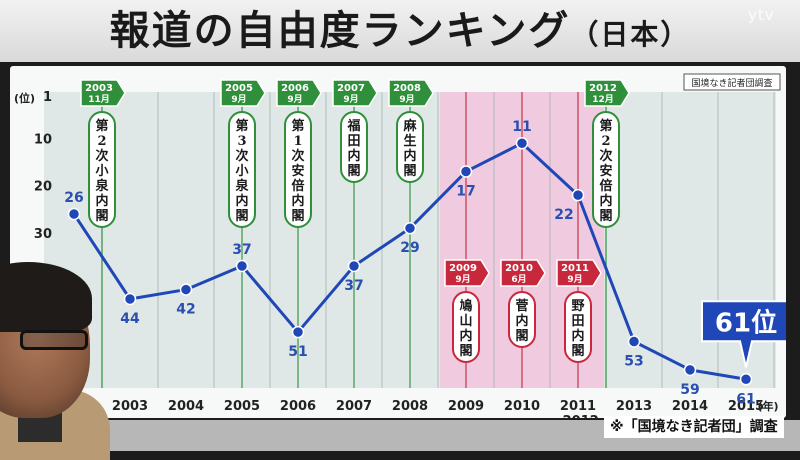  I want to click on event-name-char: 2, so click(605, 141).